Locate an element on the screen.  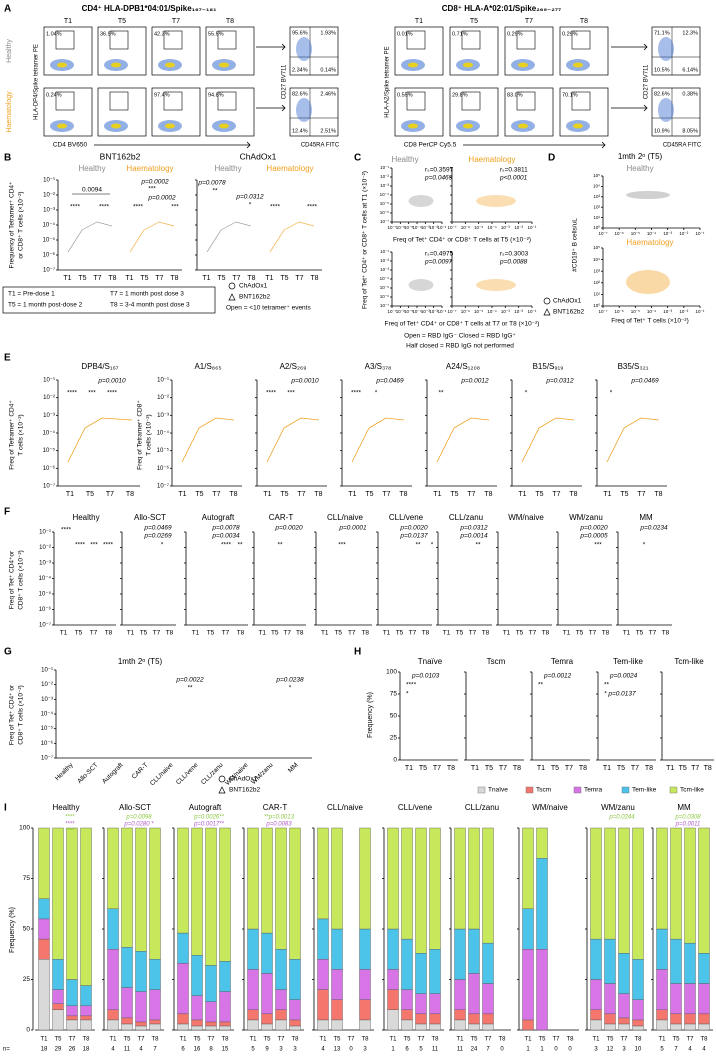
label: p=0.0001 is located at coordinates (352, 528).